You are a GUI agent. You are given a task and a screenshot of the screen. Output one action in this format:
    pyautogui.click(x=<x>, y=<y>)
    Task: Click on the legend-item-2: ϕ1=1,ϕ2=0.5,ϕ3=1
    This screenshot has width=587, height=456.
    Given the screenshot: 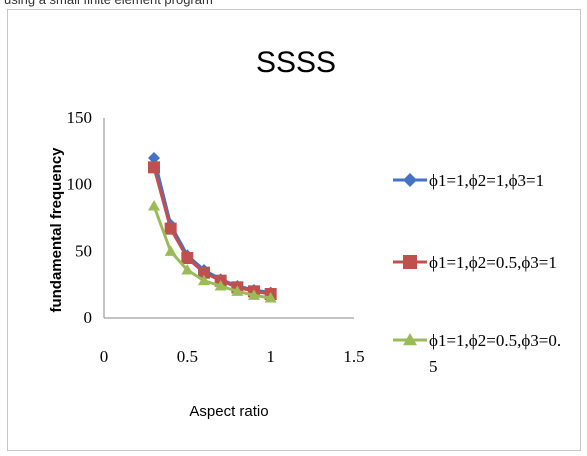 What is the action you would take?
    pyautogui.click(x=475, y=262)
    